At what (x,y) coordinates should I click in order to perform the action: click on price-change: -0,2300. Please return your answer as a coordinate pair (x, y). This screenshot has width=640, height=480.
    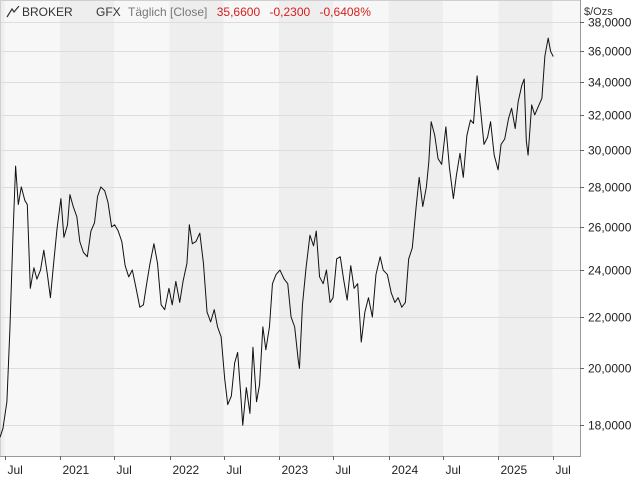
    Looking at the image, I should click on (290, 12).